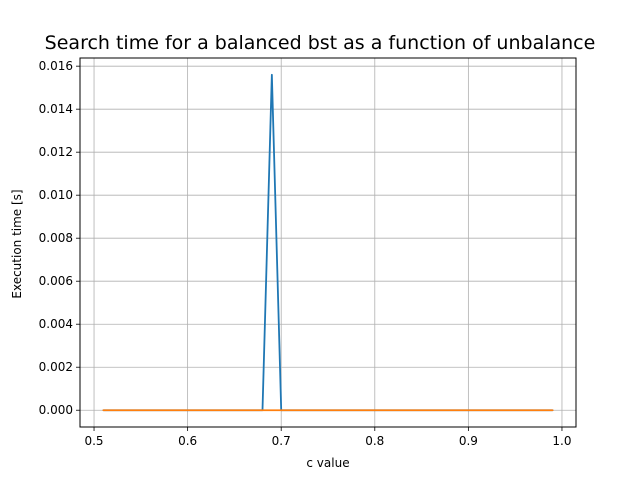  What do you see at coordinates (328, 437) in the screenshot?
I see `x-axis-ticks: 0.5 0.6 0.7 0.8 0.9 1.0` at bounding box center [328, 437].